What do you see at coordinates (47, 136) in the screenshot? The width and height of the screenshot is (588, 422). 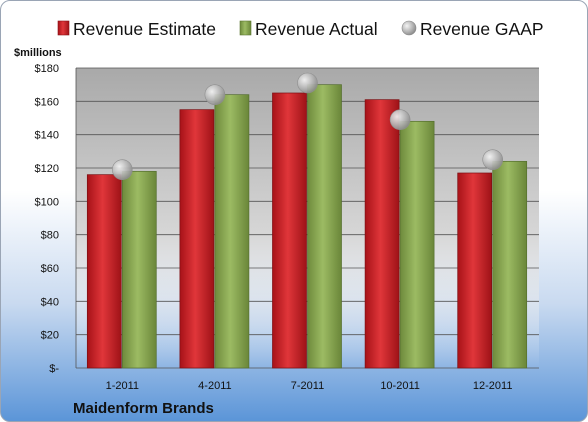 I see `y-tick-label: $140` at bounding box center [47, 136].